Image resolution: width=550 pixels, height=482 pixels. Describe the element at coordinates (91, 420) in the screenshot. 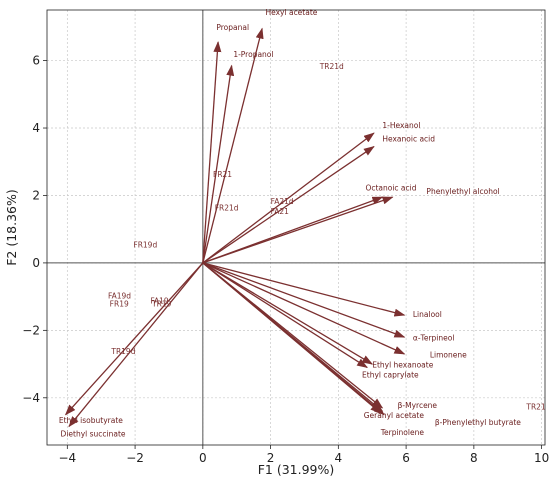

I see `variable-label: Ethyl isobutyrate` at that location.